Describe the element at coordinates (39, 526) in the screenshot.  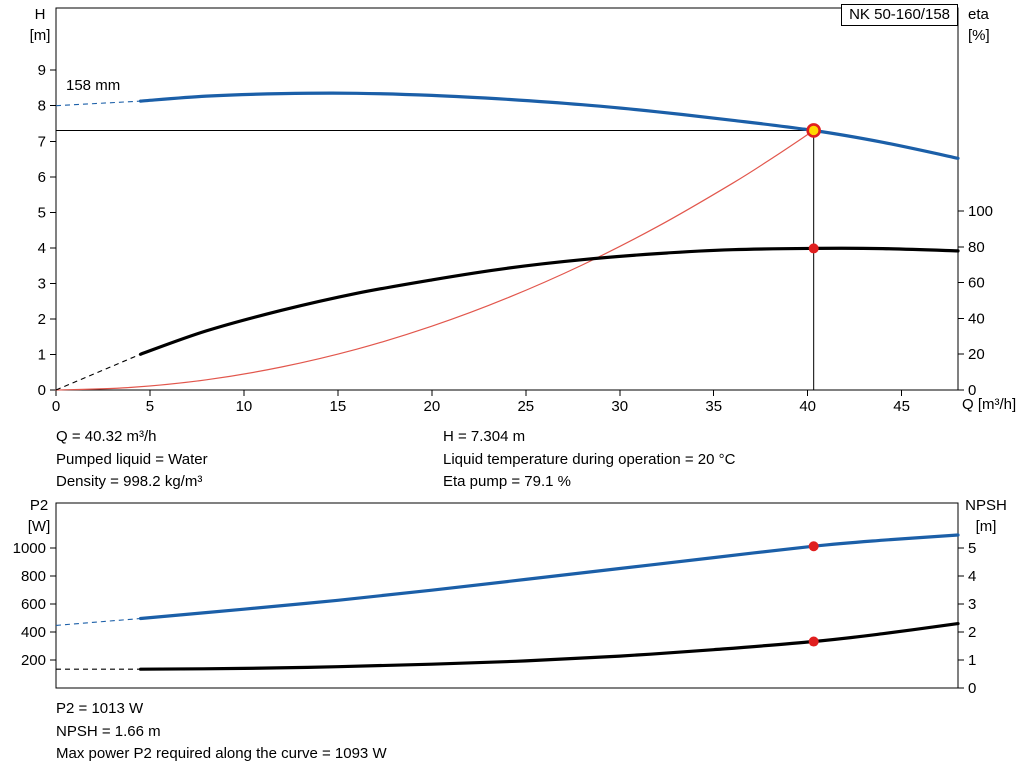
I see `p2-axis-title-unit: [W]` at that location.